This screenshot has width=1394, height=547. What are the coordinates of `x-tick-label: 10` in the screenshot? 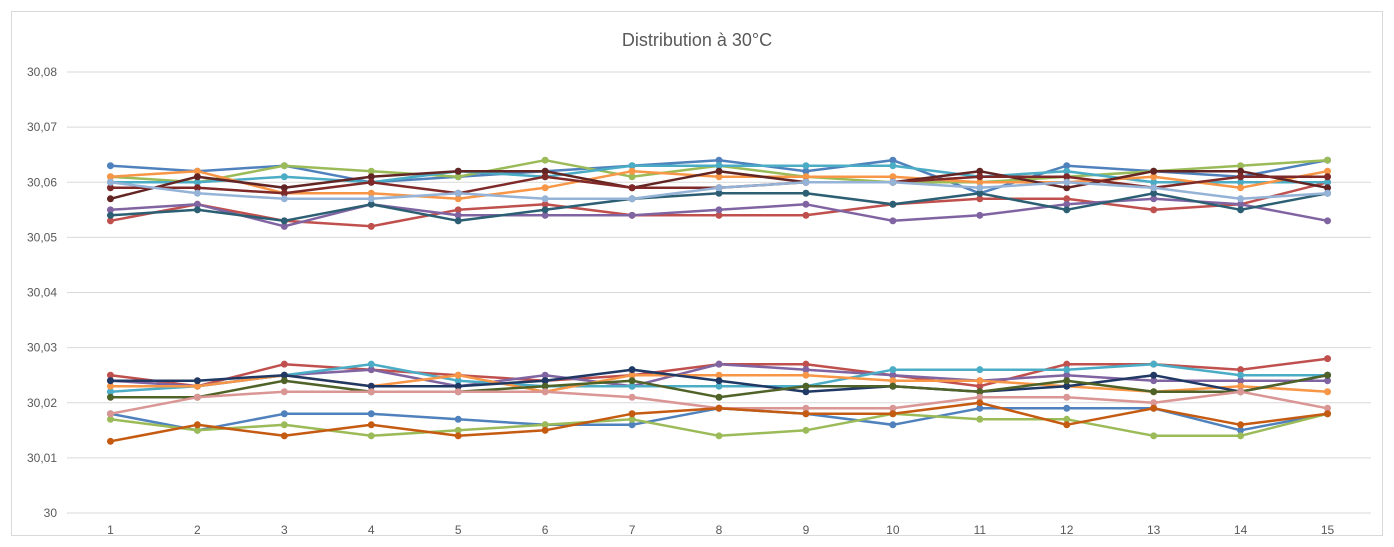 It's located at (893, 530).